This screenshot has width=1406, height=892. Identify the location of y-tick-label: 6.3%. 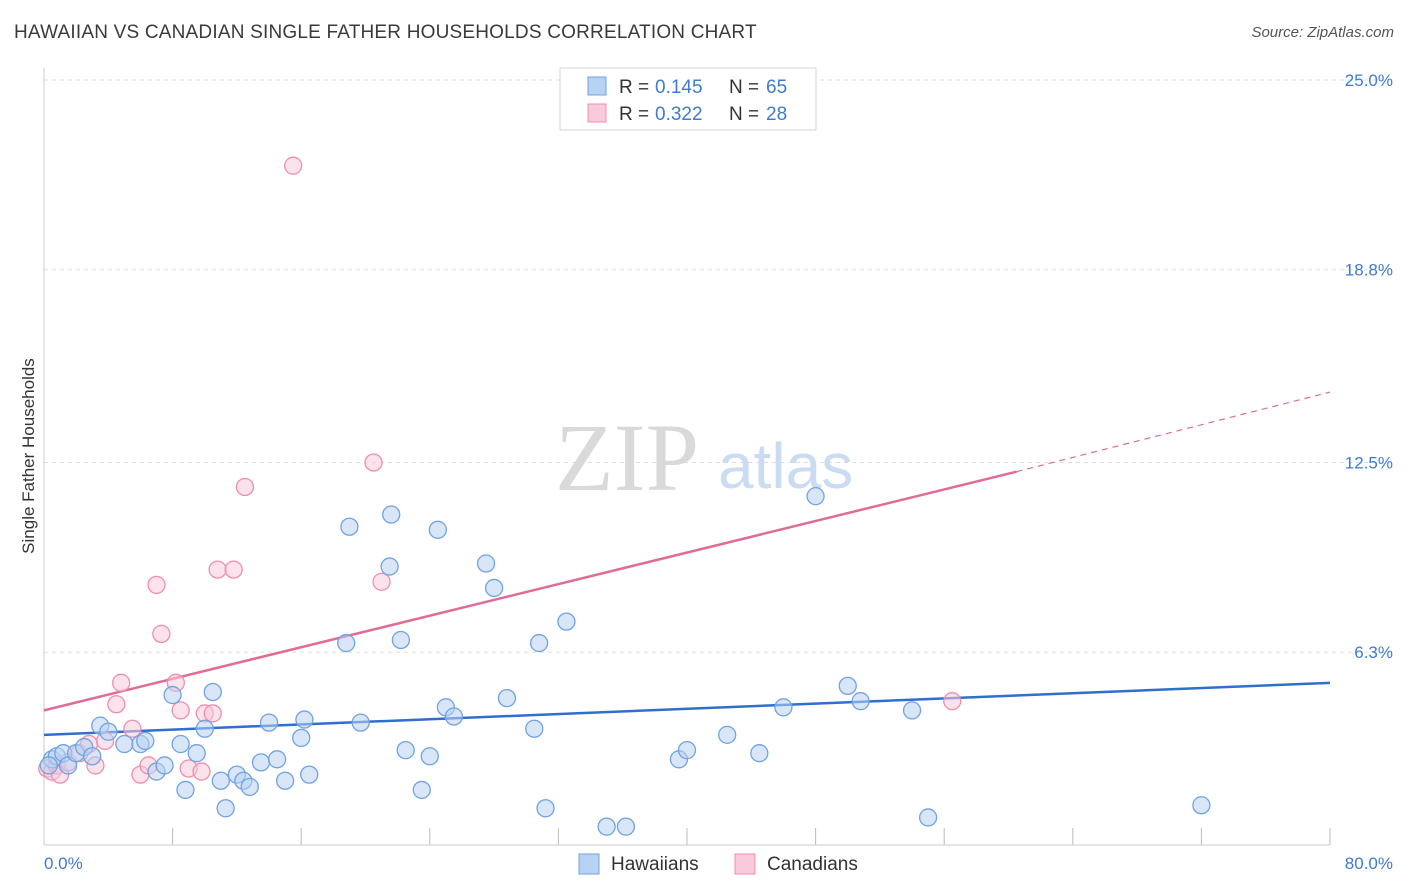
(1373, 652).